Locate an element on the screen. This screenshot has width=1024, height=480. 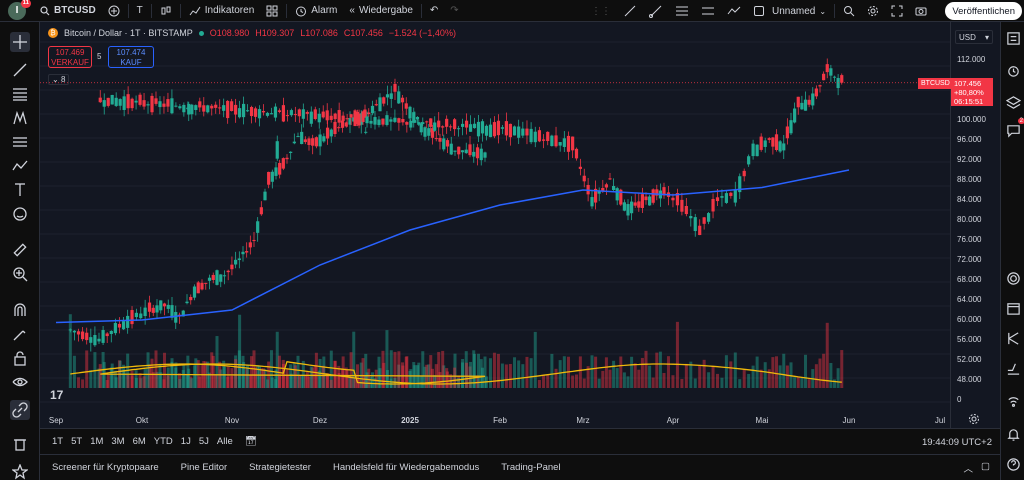
range-3m: 3M is located at coordinates (118, 441).